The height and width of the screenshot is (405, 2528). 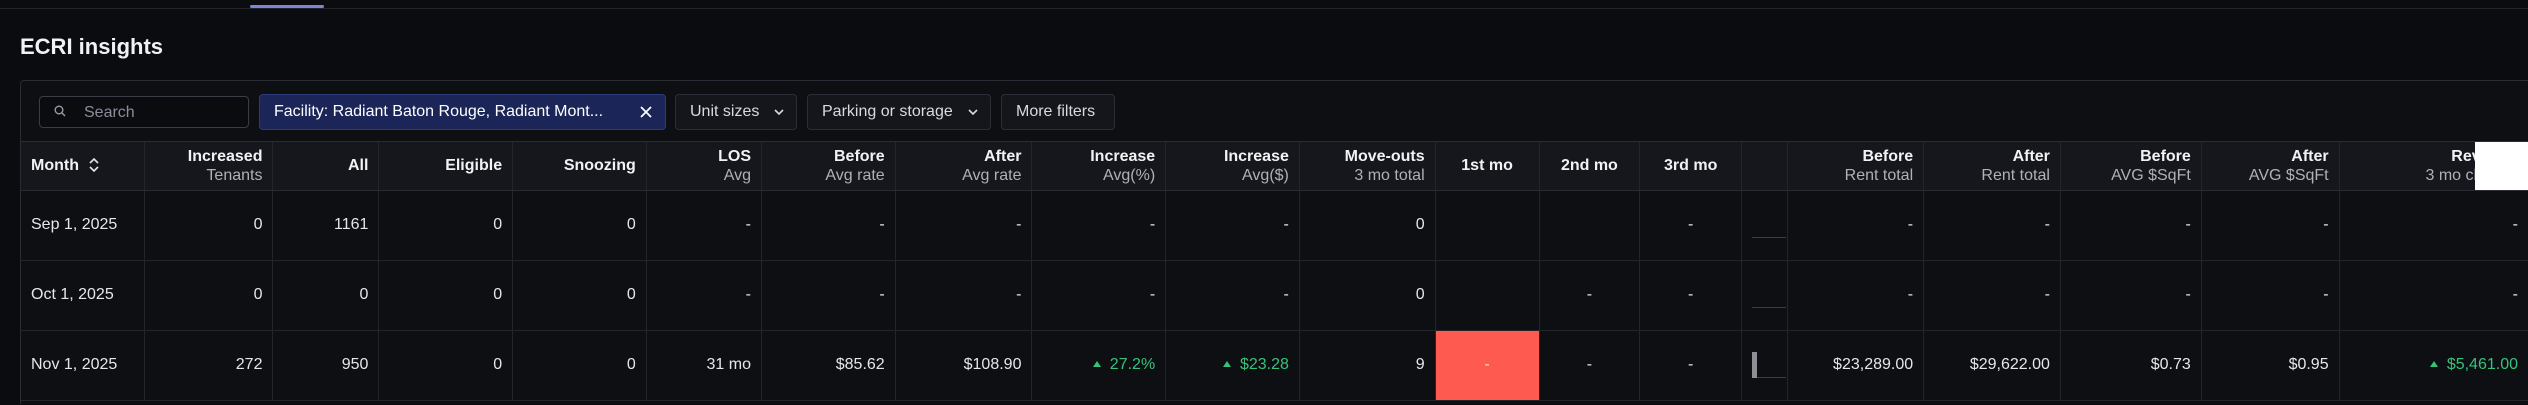 What do you see at coordinates (1099, 295) in the screenshot?
I see `cell-inc_pct: -` at bounding box center [1099, 295].